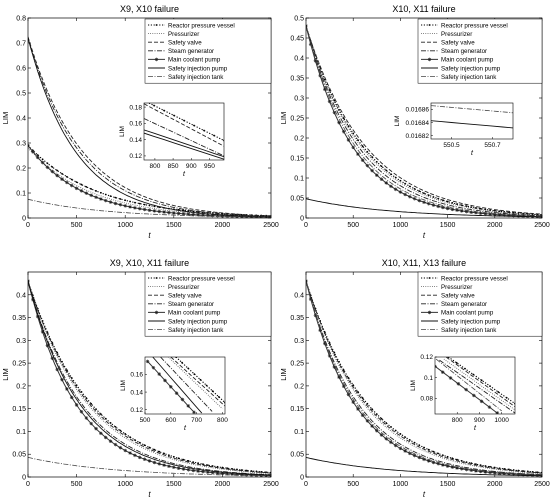  I want to click on legend-entry: Safety injection pump, so click(198, 68).